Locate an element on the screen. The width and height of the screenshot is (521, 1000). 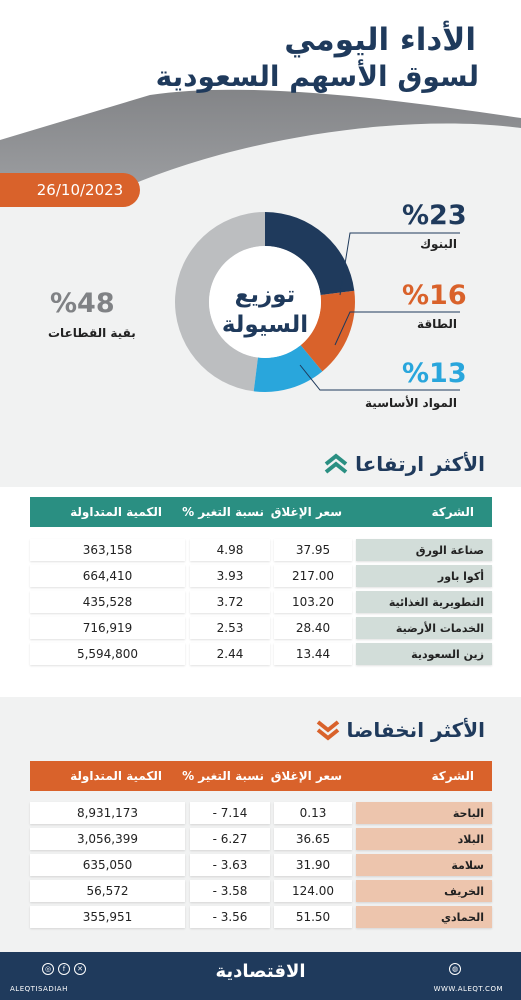
pct-other: %48 is located at coordinates (82, 303).